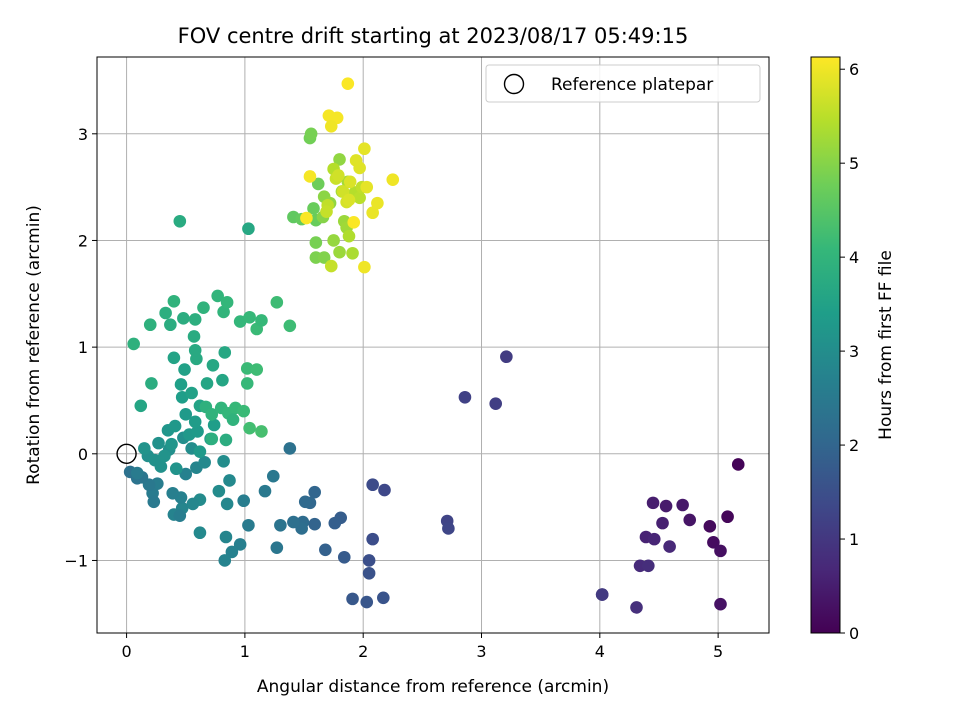 The width and height of the screenshot is (960, 720). I want to click on colorbar-ticks: 0 1 2 3 4 5 6, so click(849, 351).